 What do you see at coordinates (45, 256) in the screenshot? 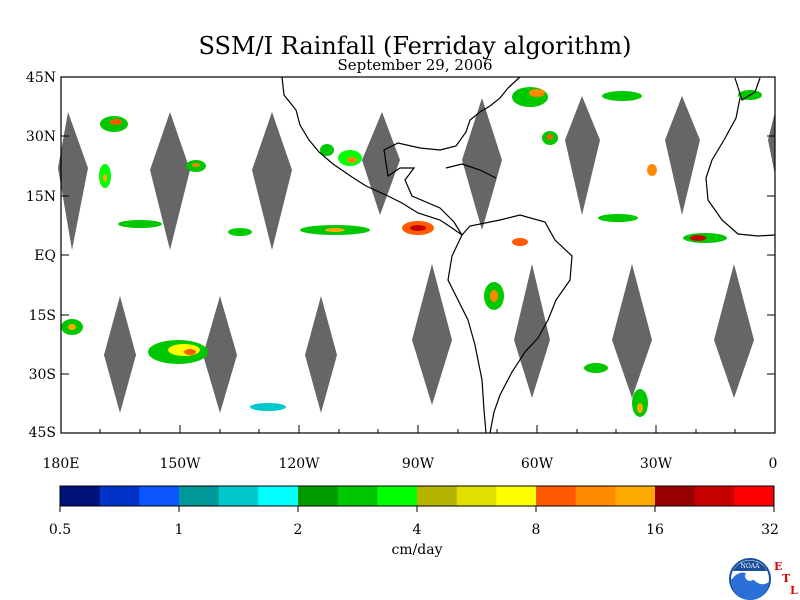
I see `lat-label: EQ` at bounding box center [45, 256].